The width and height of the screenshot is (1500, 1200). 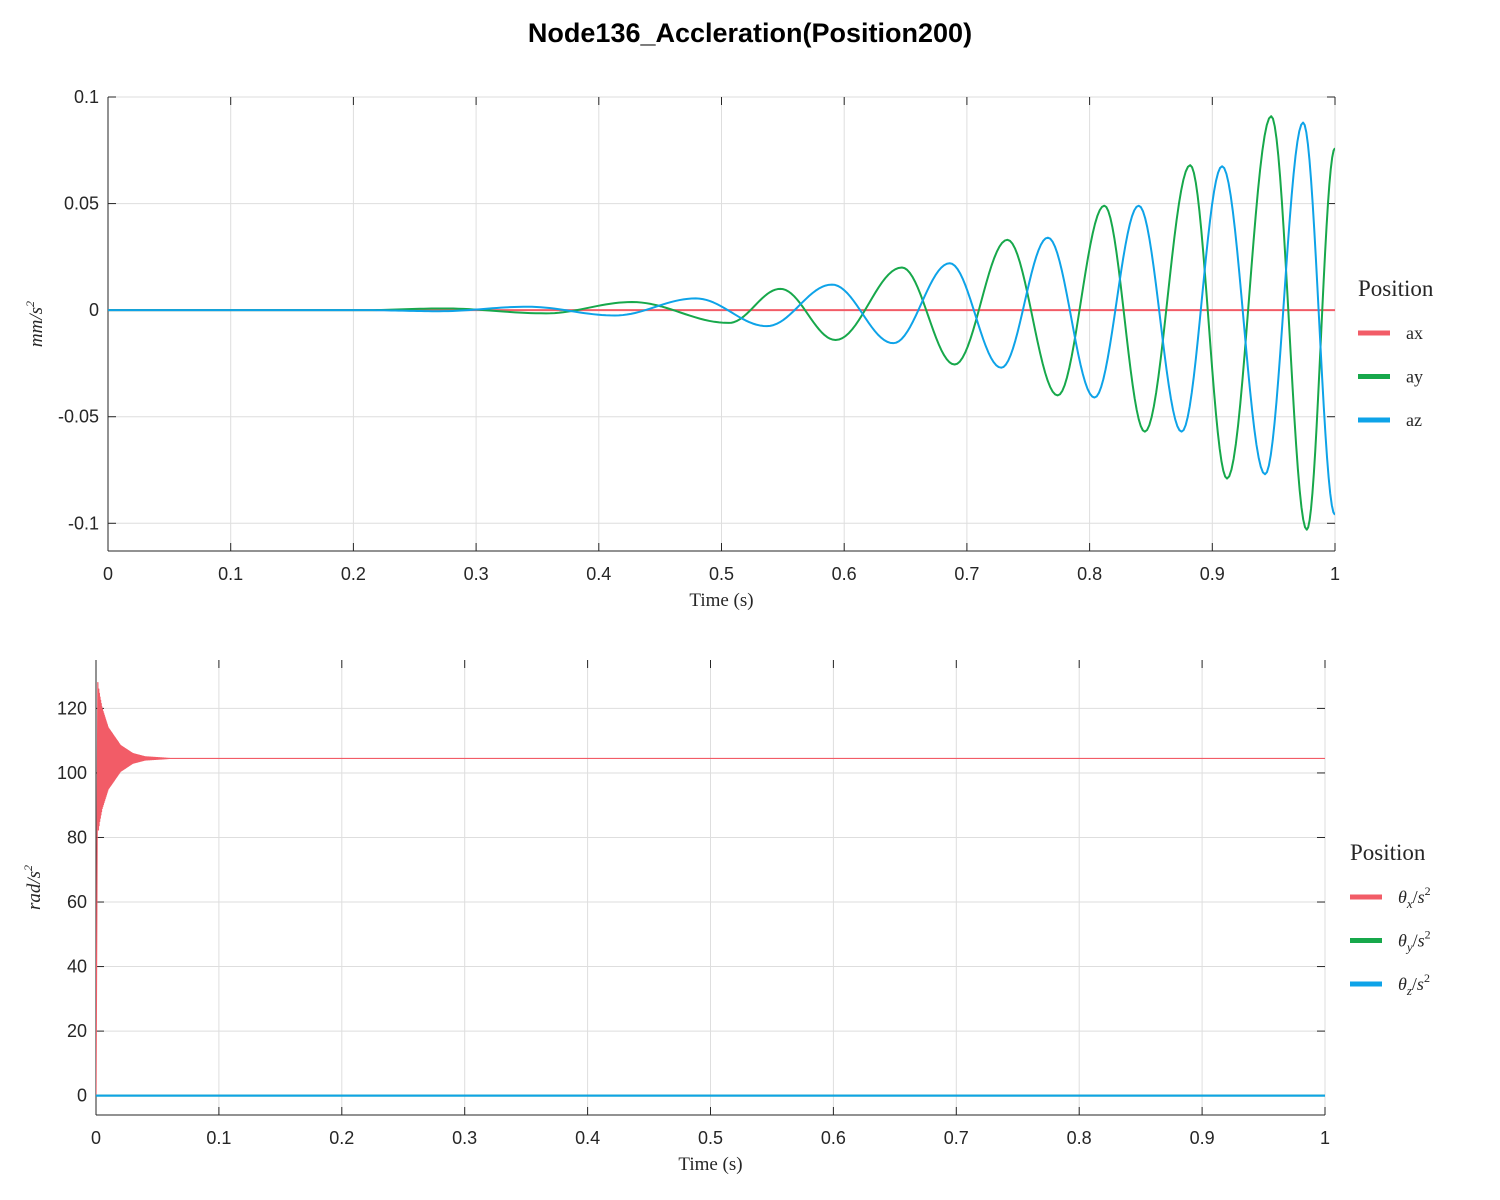 I want to click on legend-entry-label: θx/s2, so click(x=1414, y=897).